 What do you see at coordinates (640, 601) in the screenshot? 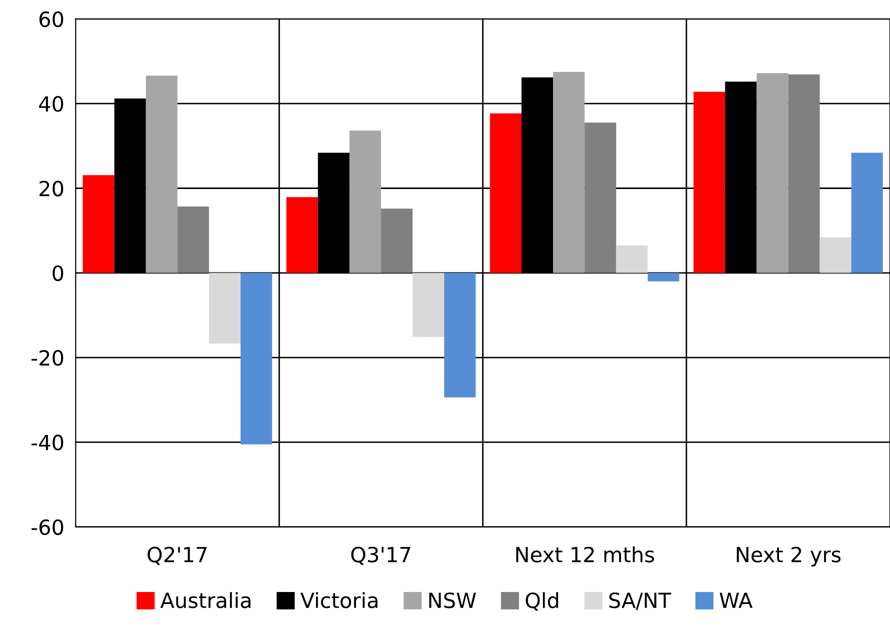
I see `legend-label: SA/NT` at bounding box center [640, 601].